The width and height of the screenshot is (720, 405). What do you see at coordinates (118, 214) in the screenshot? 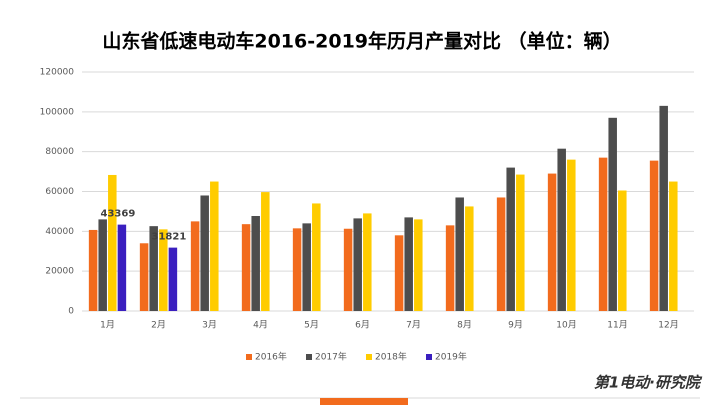
I see `data-label: 43369` at bounding box center [118, 214].